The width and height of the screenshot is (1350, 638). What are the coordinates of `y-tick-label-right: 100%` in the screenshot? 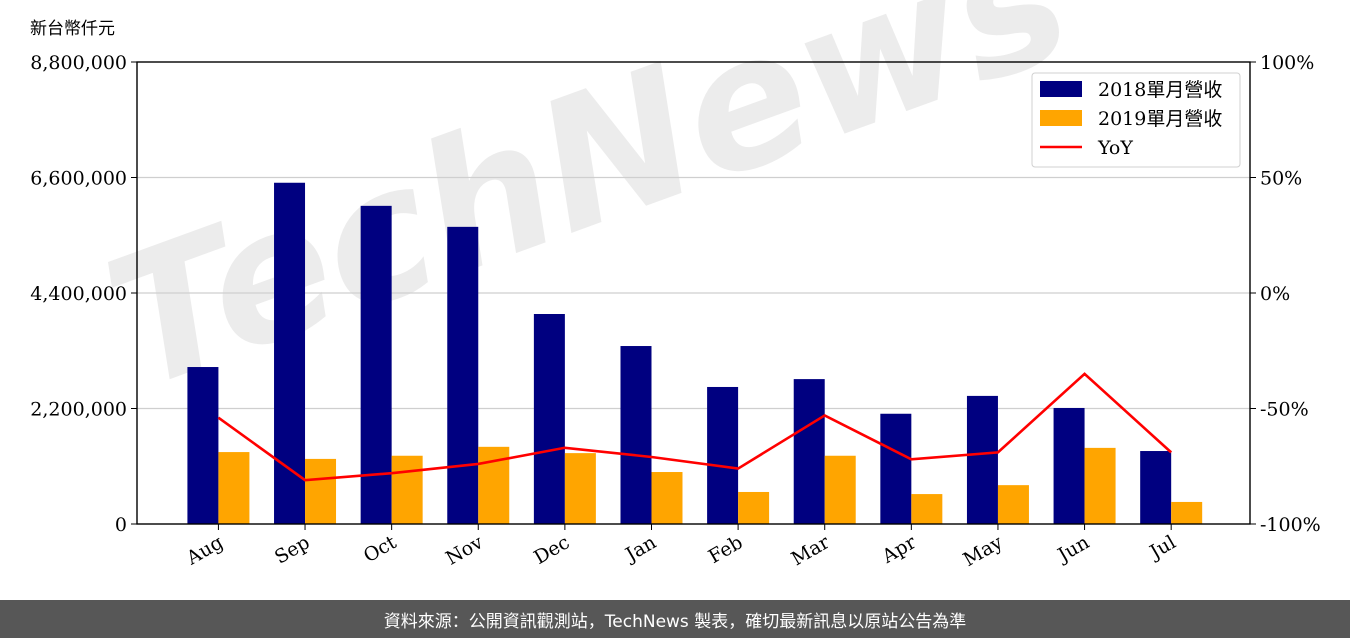 It's located at (1287, 63).